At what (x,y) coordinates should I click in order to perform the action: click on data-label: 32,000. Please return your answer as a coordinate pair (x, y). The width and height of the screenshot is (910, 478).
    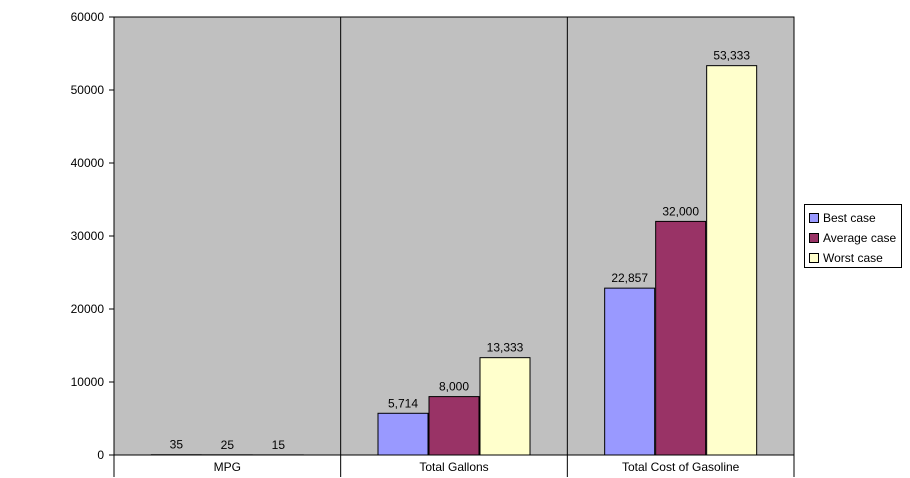
    Looking at the image, I should click on (680, 211).